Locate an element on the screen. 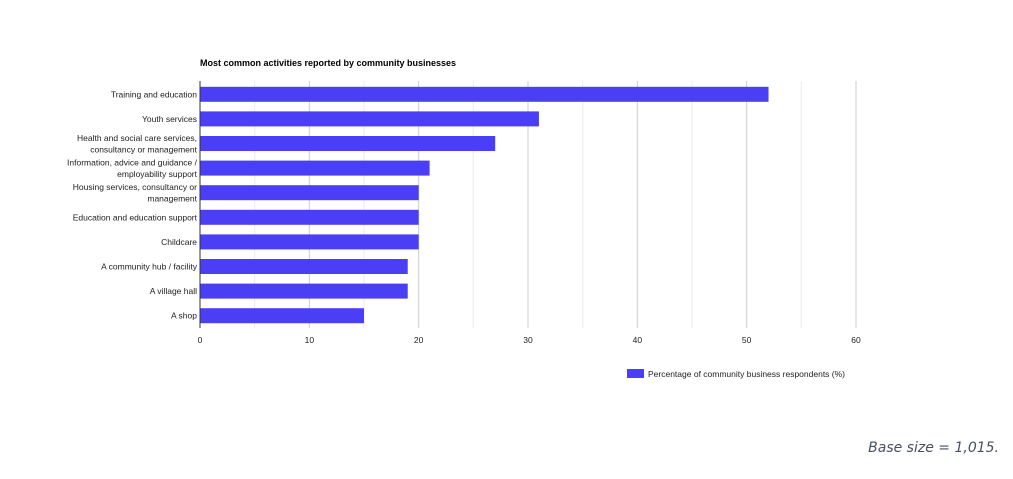 The width and height of the screenshot is (1013, 479). category-label: Education and education support is located at coordinates (135, 217).